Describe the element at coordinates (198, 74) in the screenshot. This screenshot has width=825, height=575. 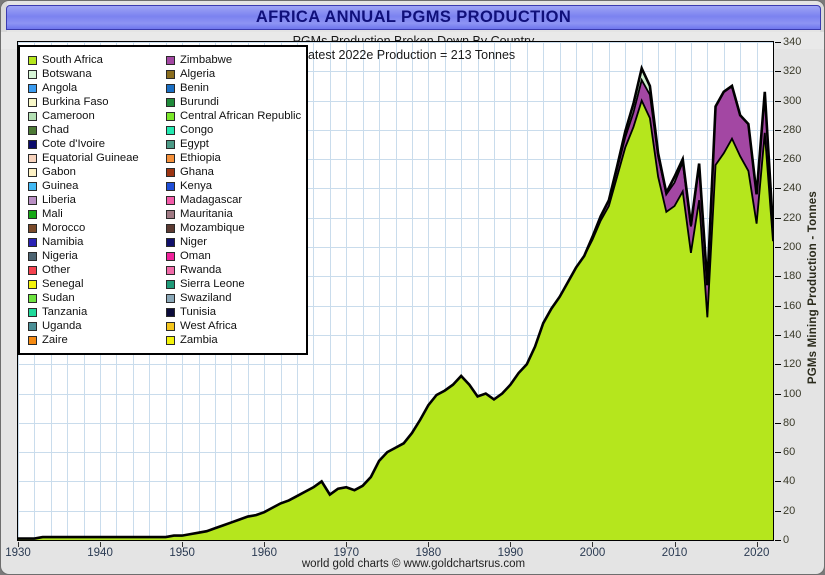
I see `legend-item-label: Algeria` at that location.